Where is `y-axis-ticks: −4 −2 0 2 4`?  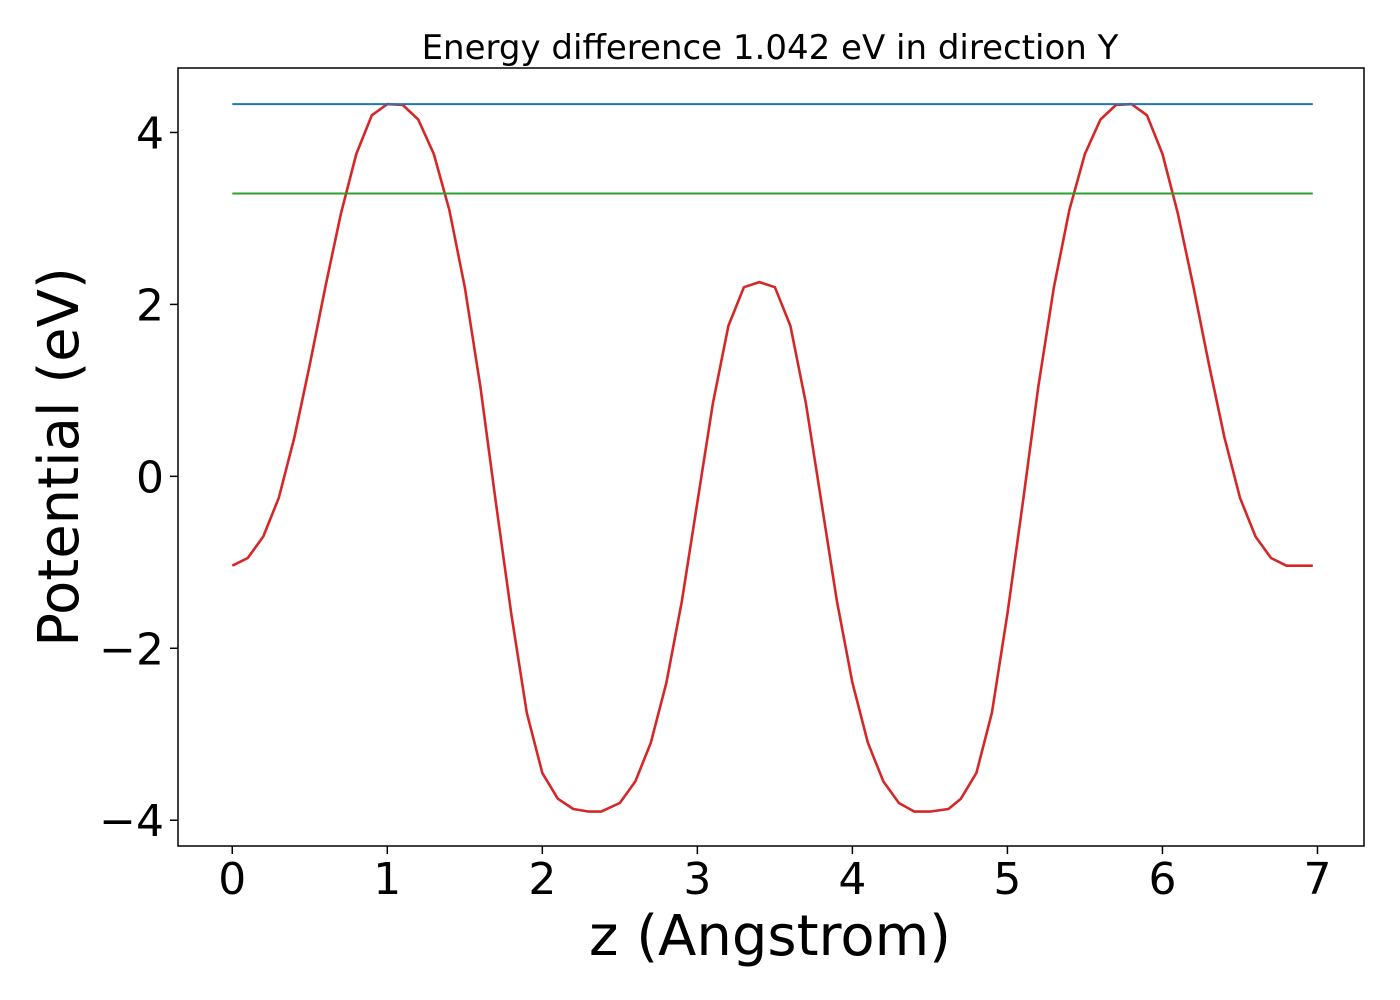
y-axis-ticks: −4 −2 0 2 4 is located at coordinates (138, 477).